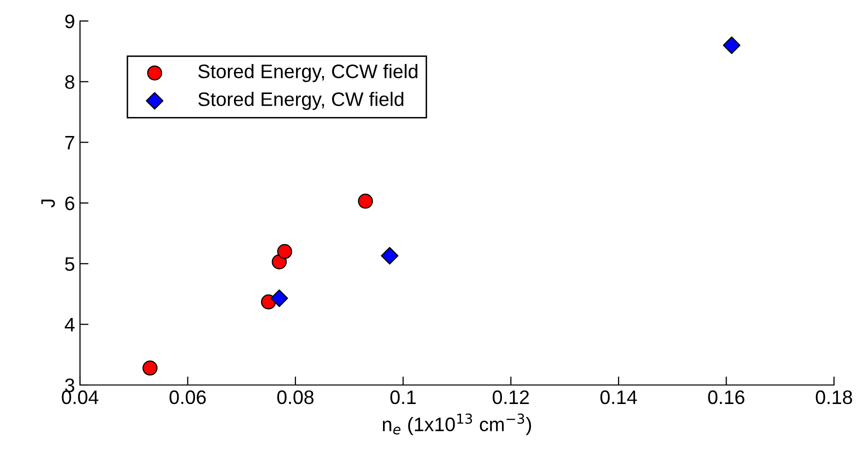 Image resolution: width=866 pixels, height=468 pixels. I want to click on y-axis-title: J, so click(48, 204).